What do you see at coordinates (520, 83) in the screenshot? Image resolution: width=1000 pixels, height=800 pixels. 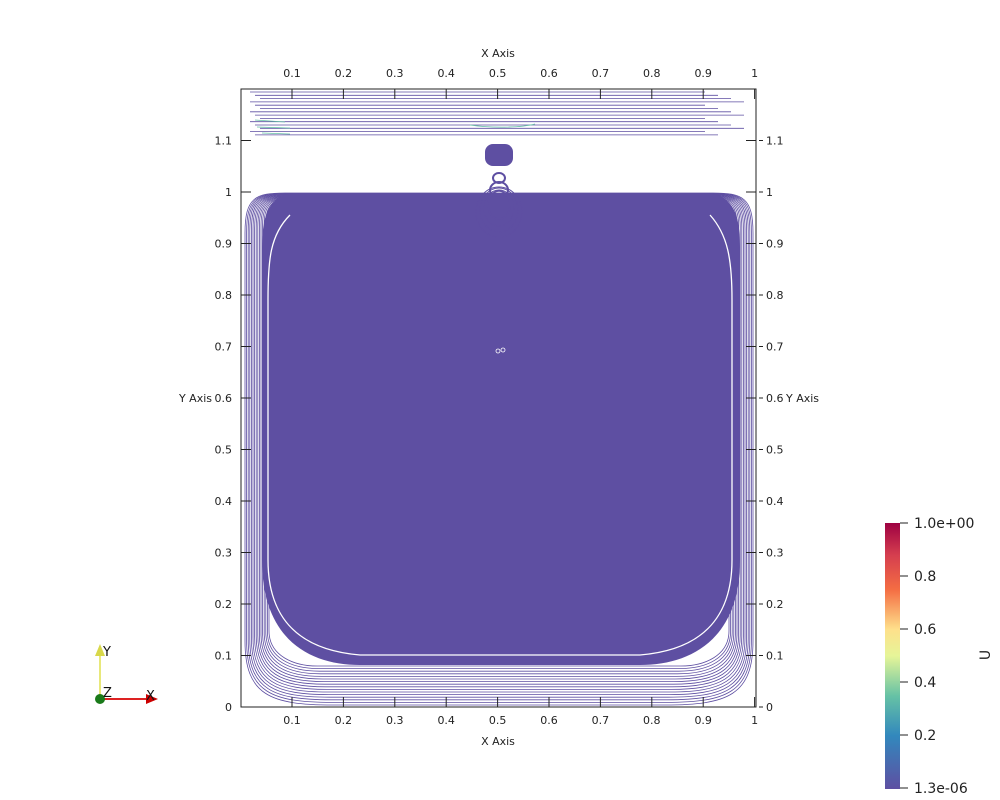 I see `x-axis-top: 0.1 0.2 0.3 0.4 0.5 0.6 0.7 0.8 0.9 1` at bounding box center [520, 83].